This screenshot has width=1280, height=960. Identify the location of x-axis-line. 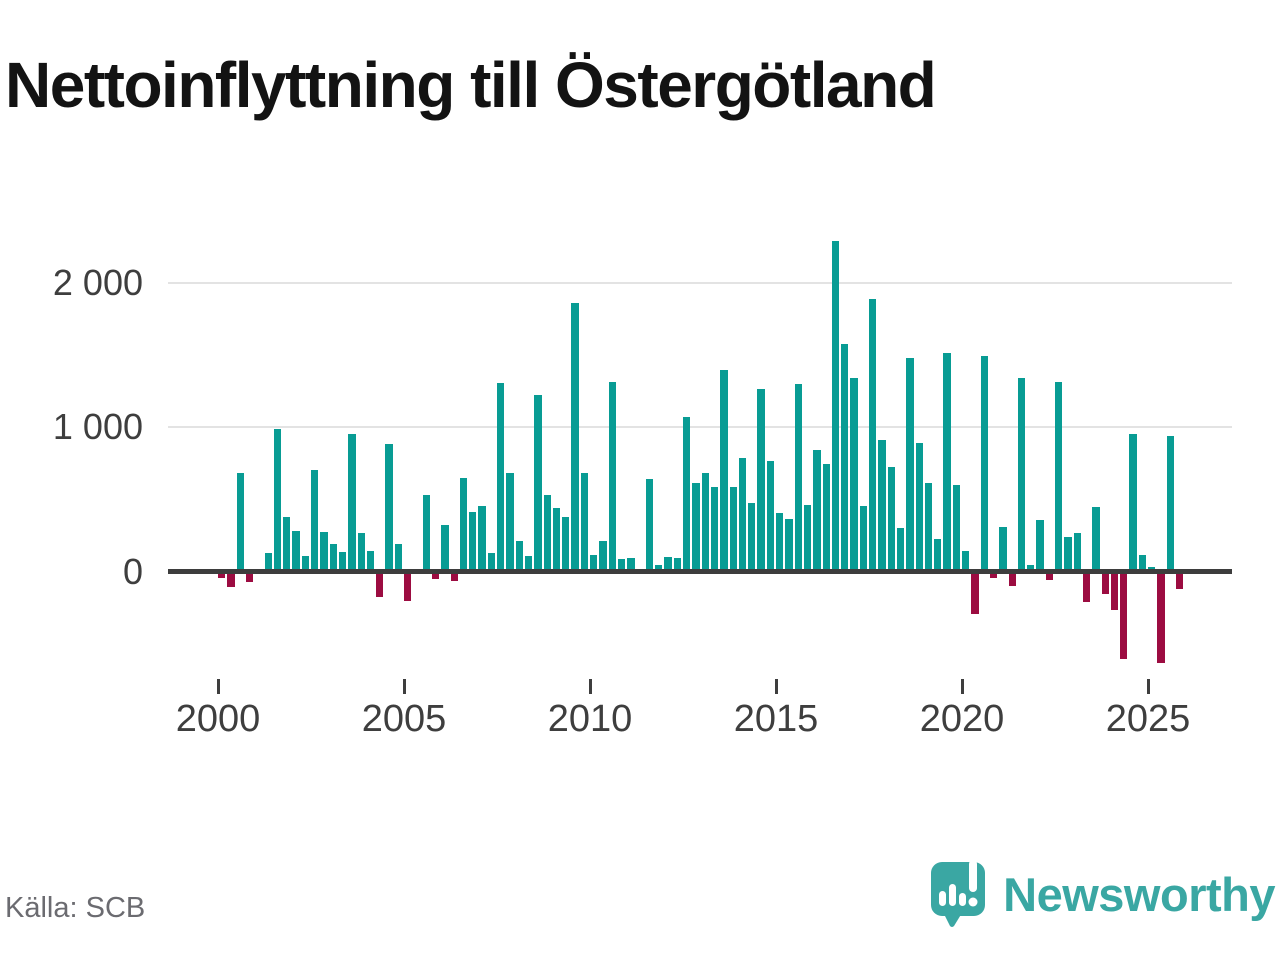
(700, 571).